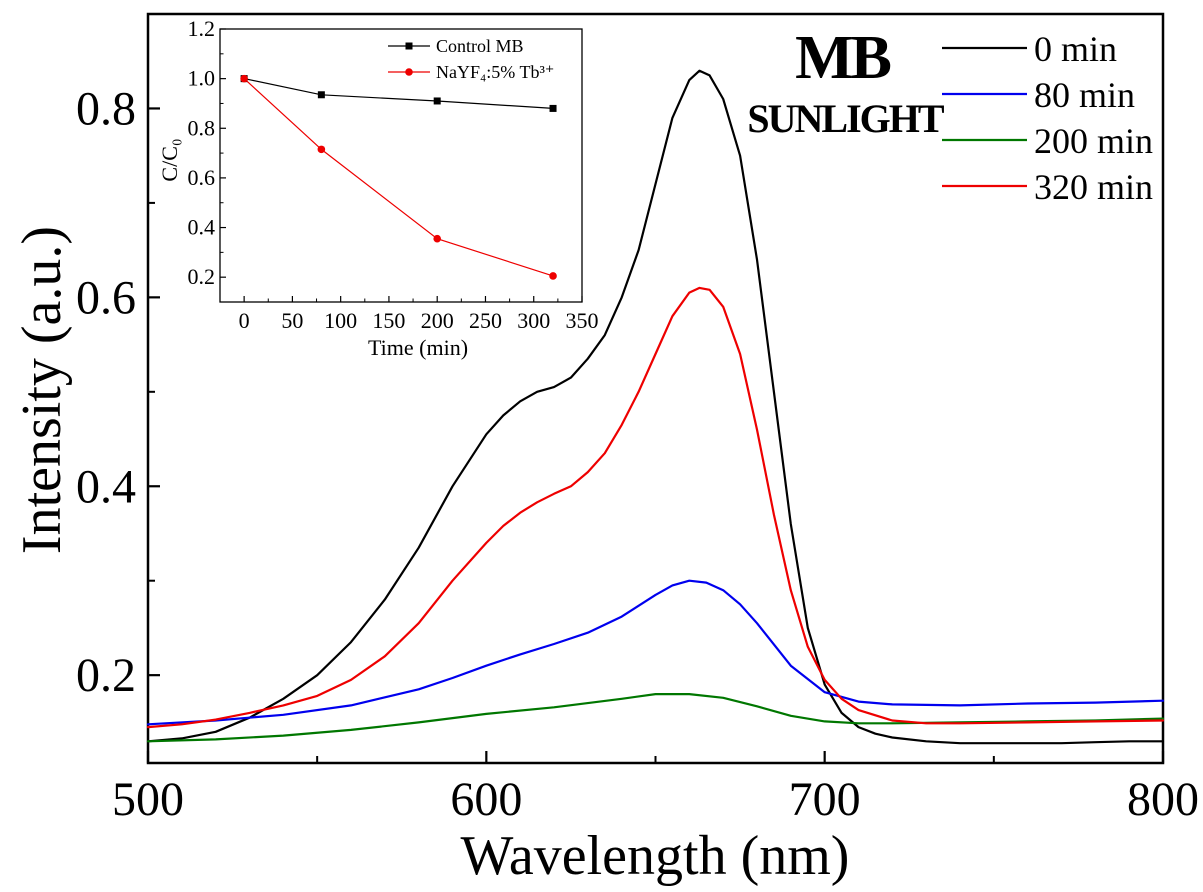 Image resolution: width=1203 pixels, height=892 pixels. Describe the element at coordinates (1093, 141) in the screenshot. I see `legend-label: 200 min` at that location.